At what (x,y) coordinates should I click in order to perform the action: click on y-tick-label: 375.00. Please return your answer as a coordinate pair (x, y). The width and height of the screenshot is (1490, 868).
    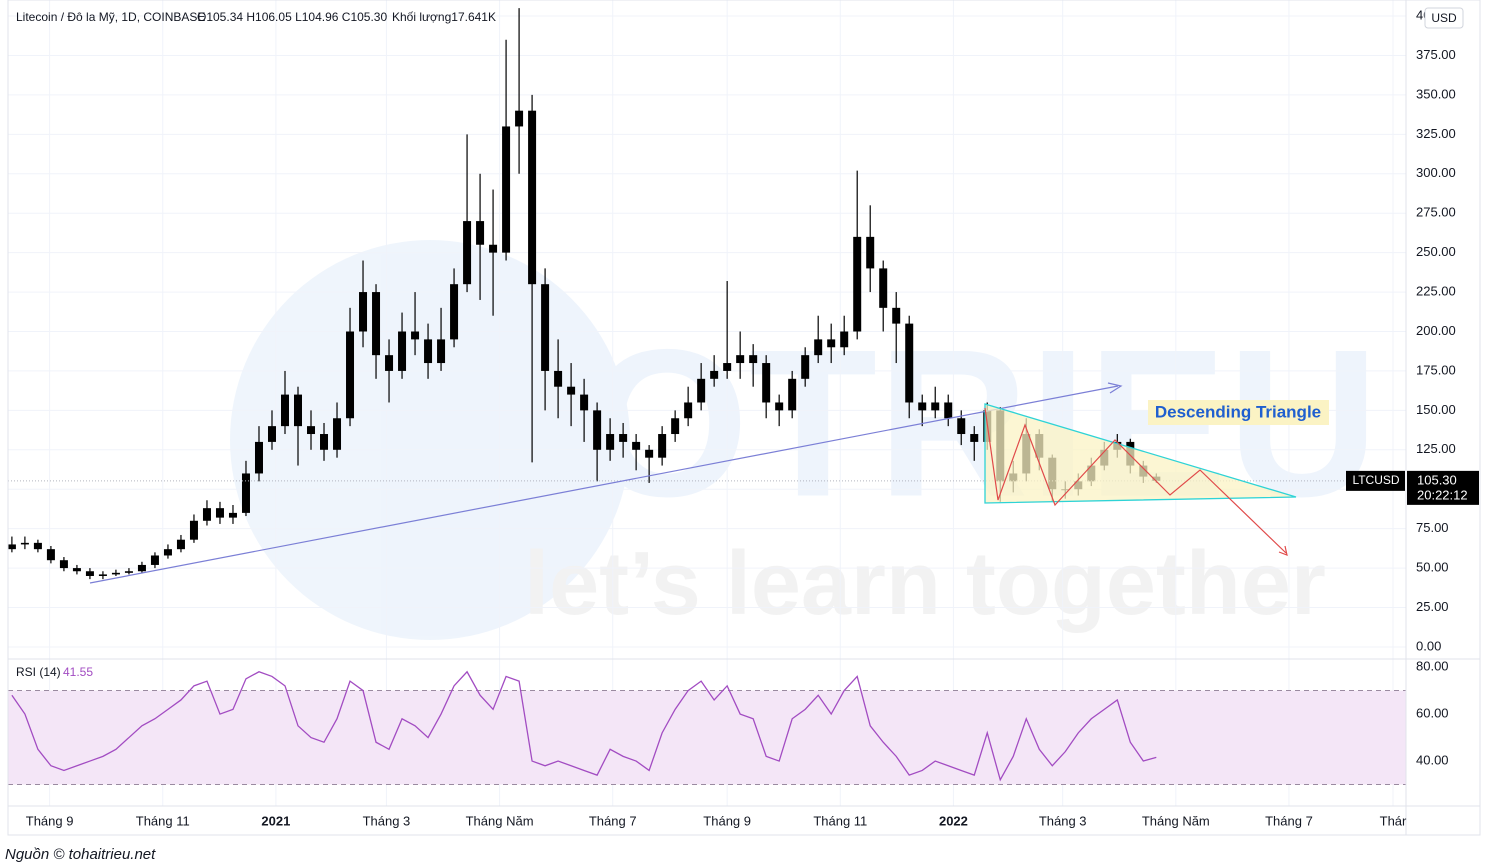
    Looking at the image, I should click on (1436, 54).